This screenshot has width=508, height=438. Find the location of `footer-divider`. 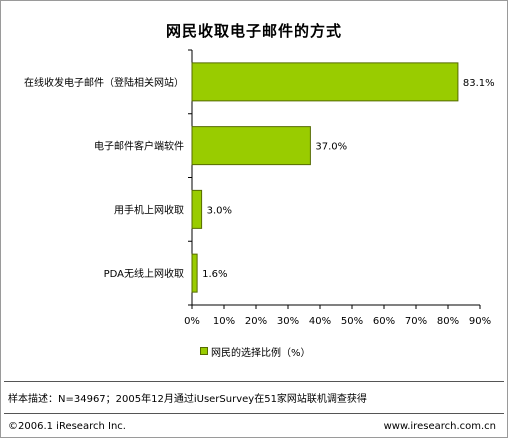

footer-divider is located at coordinates (254, 413).